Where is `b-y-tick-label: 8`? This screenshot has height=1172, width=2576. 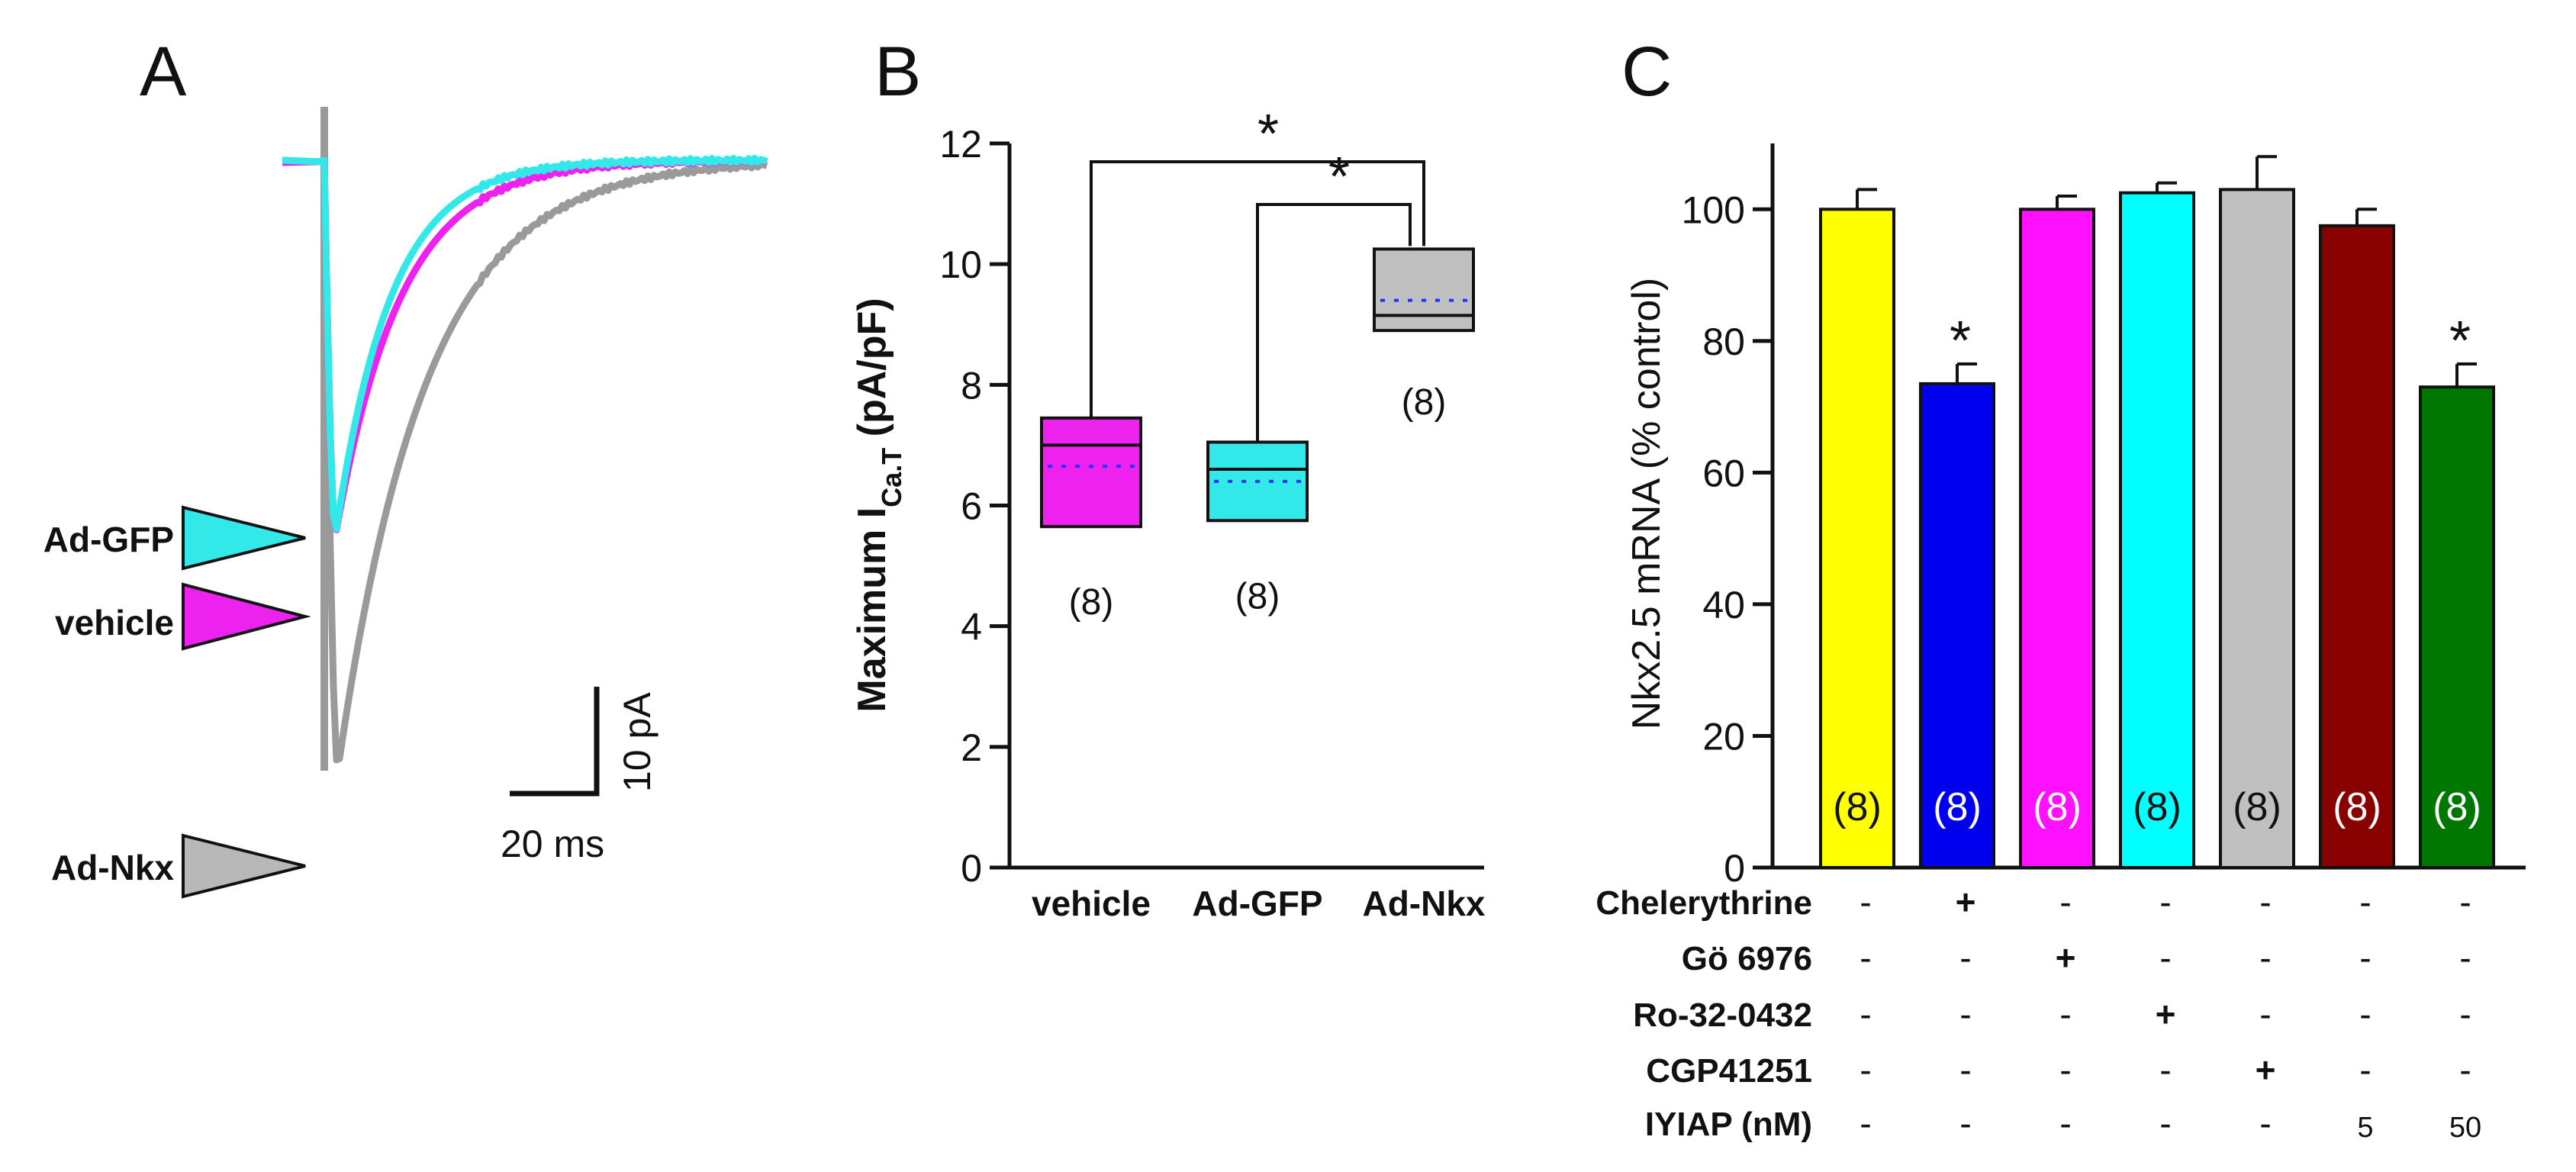
b-y-tick-label: 8 is located at coordinates (971, 385).